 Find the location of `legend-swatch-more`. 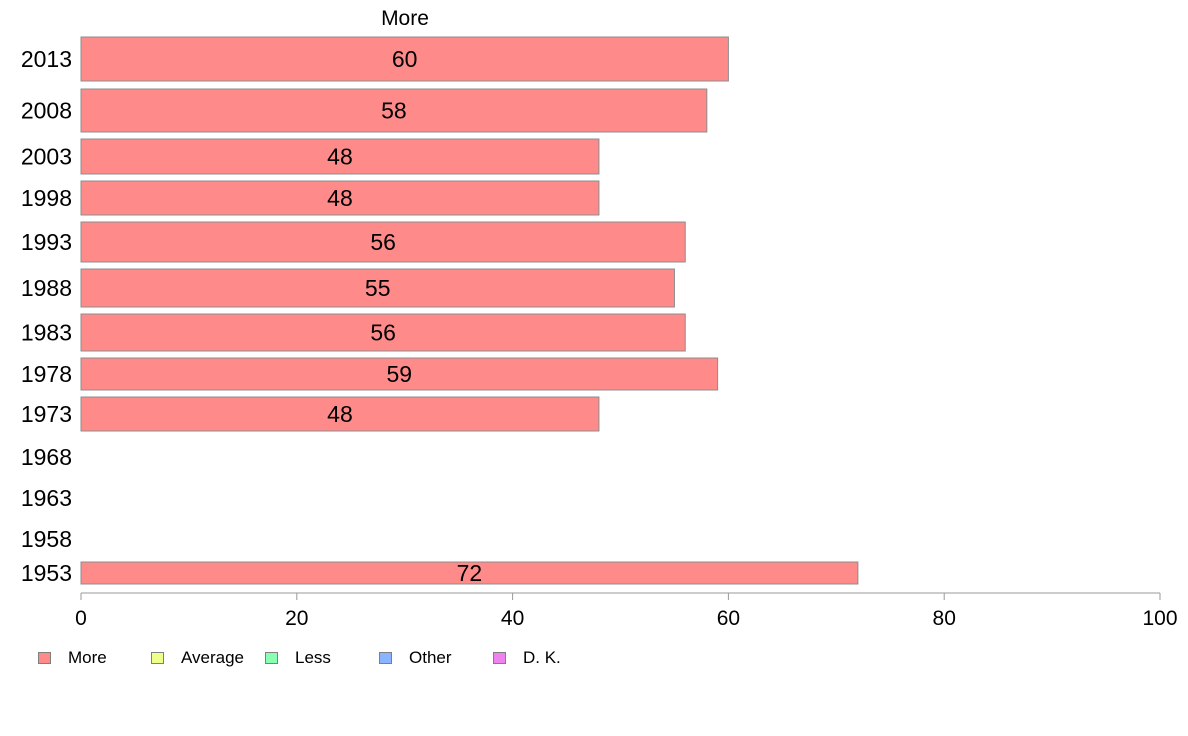

legend-swatch-more is located at coordinates (44, 658).